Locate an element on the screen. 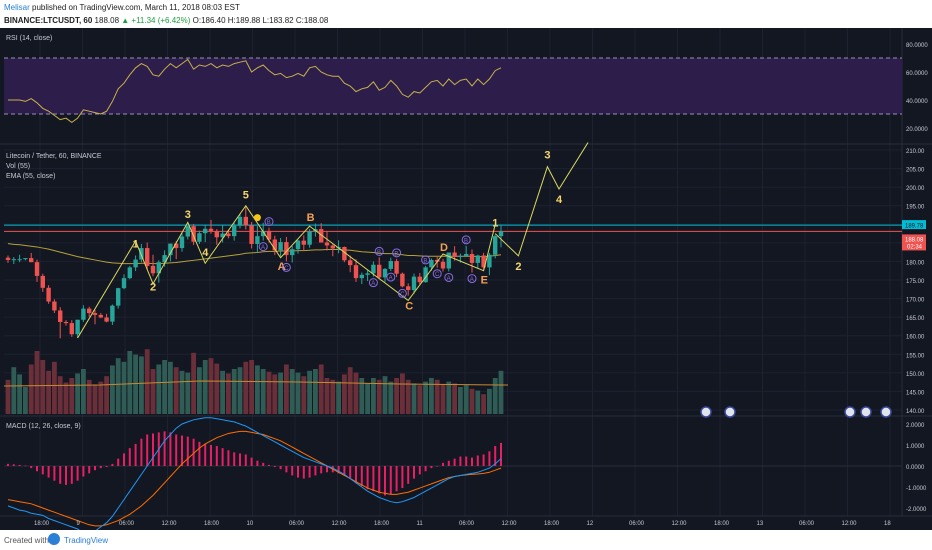  time-axis-label: 18 is located at coordinates (887, 524).